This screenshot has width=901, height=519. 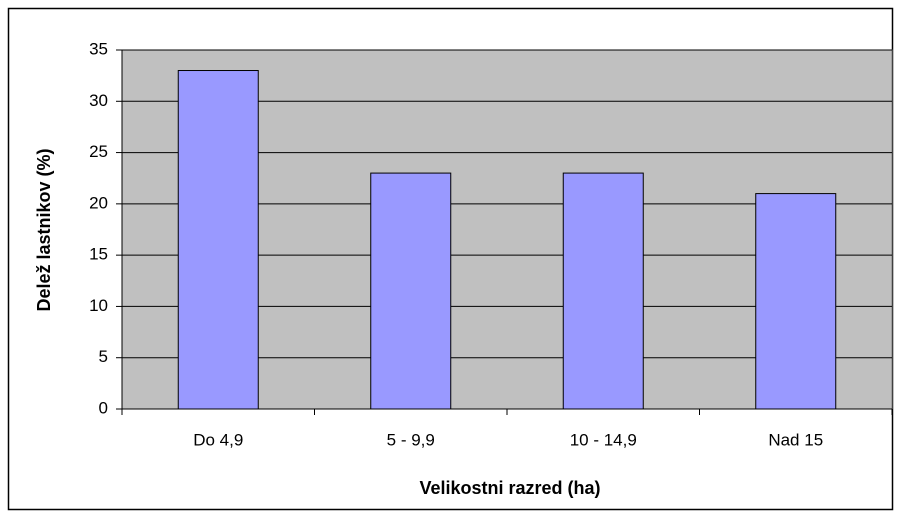 I want to click on y-tick-label: 0, so click(x=103, y=407).